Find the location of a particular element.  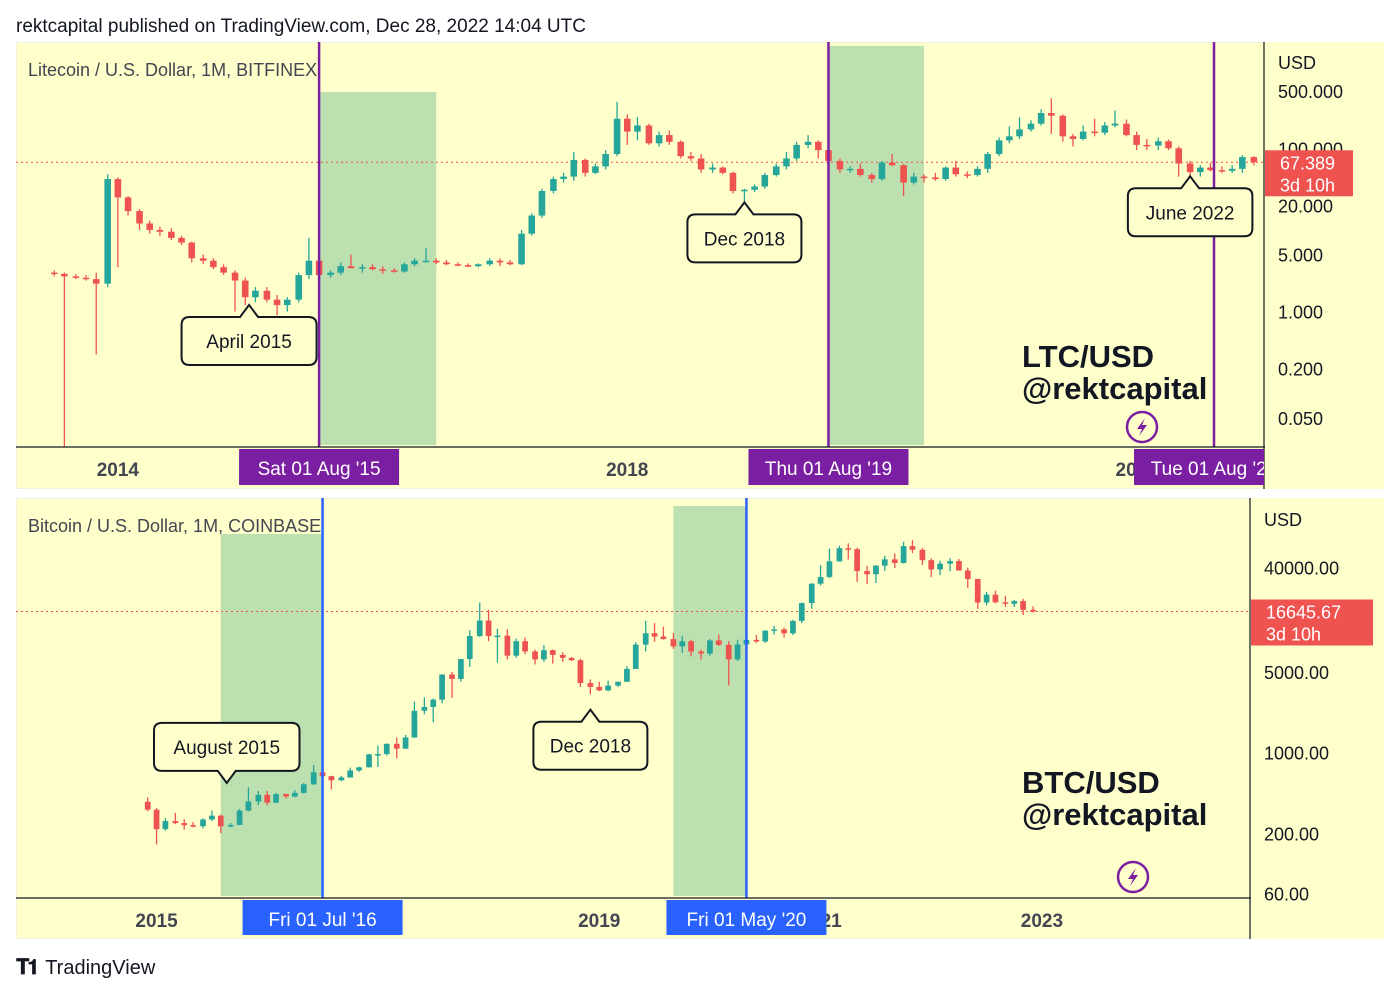

x-tick-label: 2014 is located at coordinates (118, 470).